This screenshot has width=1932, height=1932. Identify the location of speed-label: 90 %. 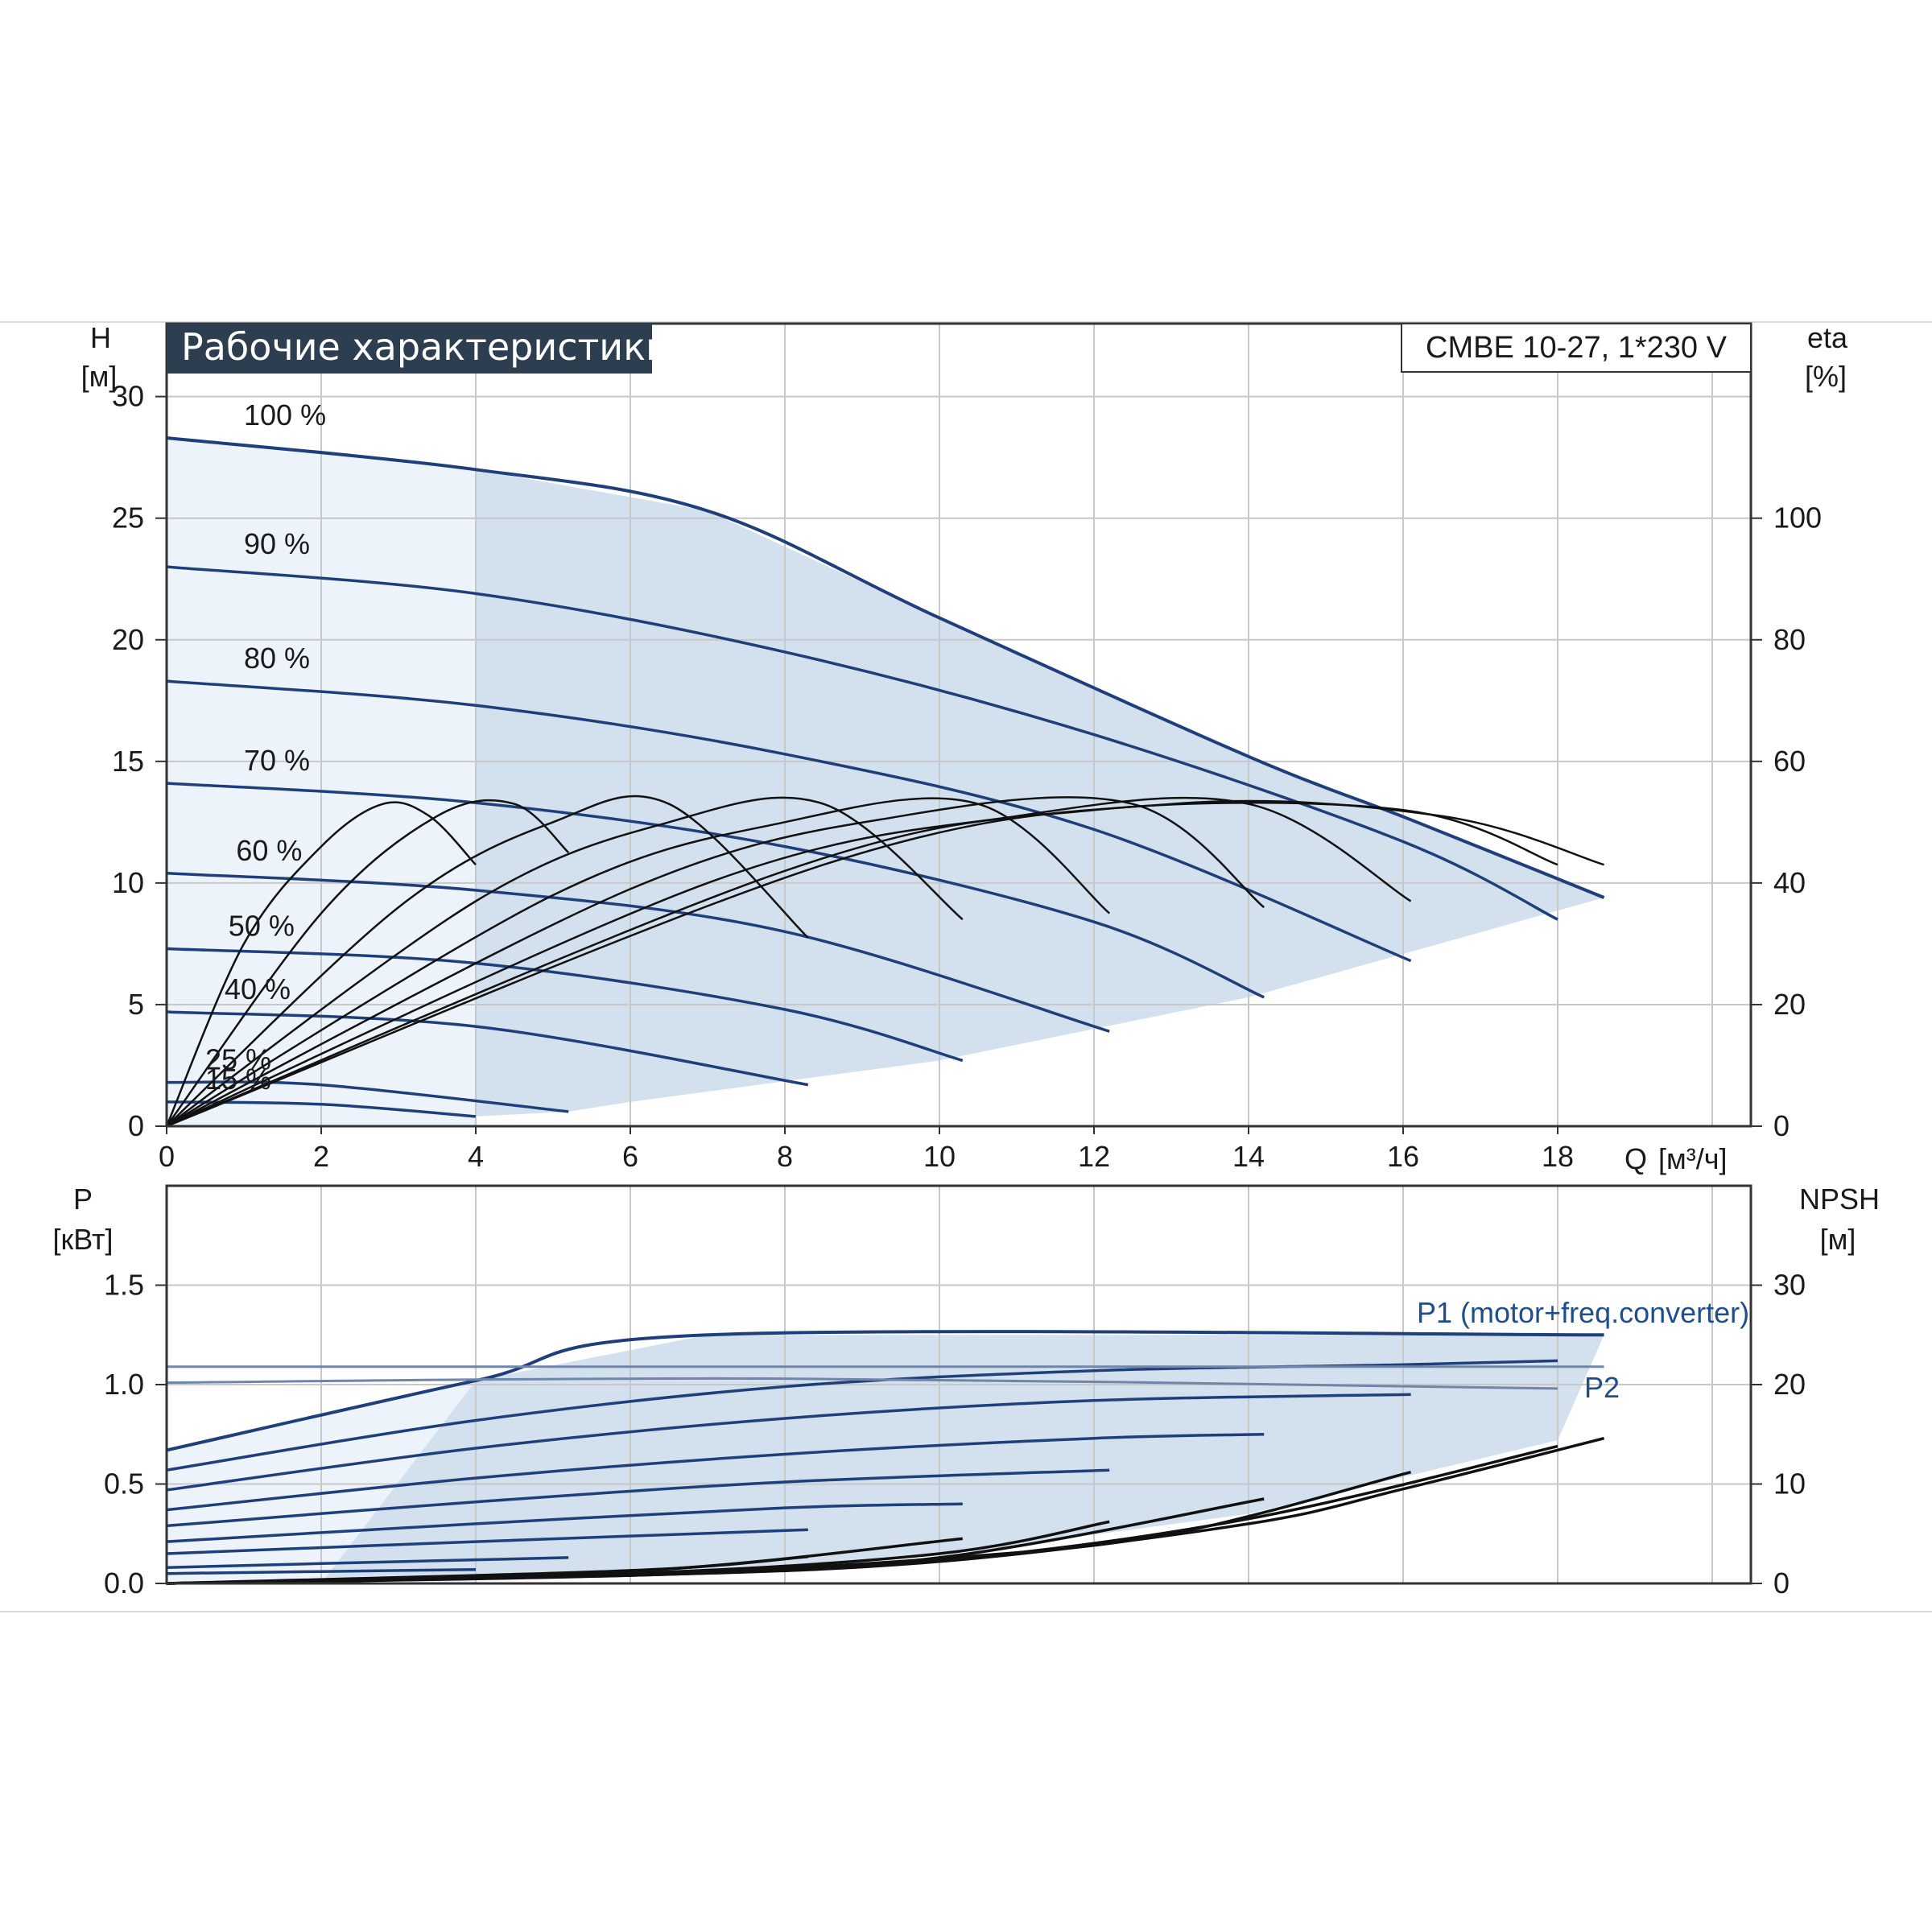
(277, 543).